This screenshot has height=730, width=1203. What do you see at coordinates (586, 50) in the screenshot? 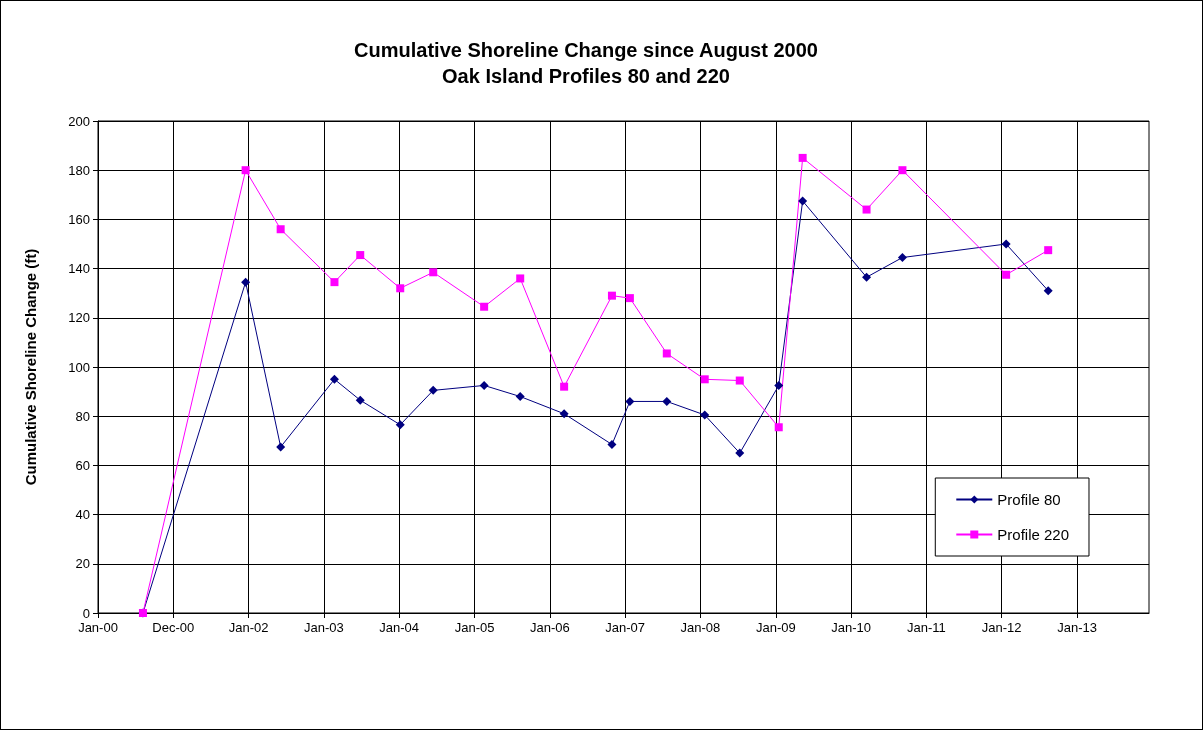
I see `chart-title: Cumulative Shoreline Change since August 2000` at bounding box center [586, 50].